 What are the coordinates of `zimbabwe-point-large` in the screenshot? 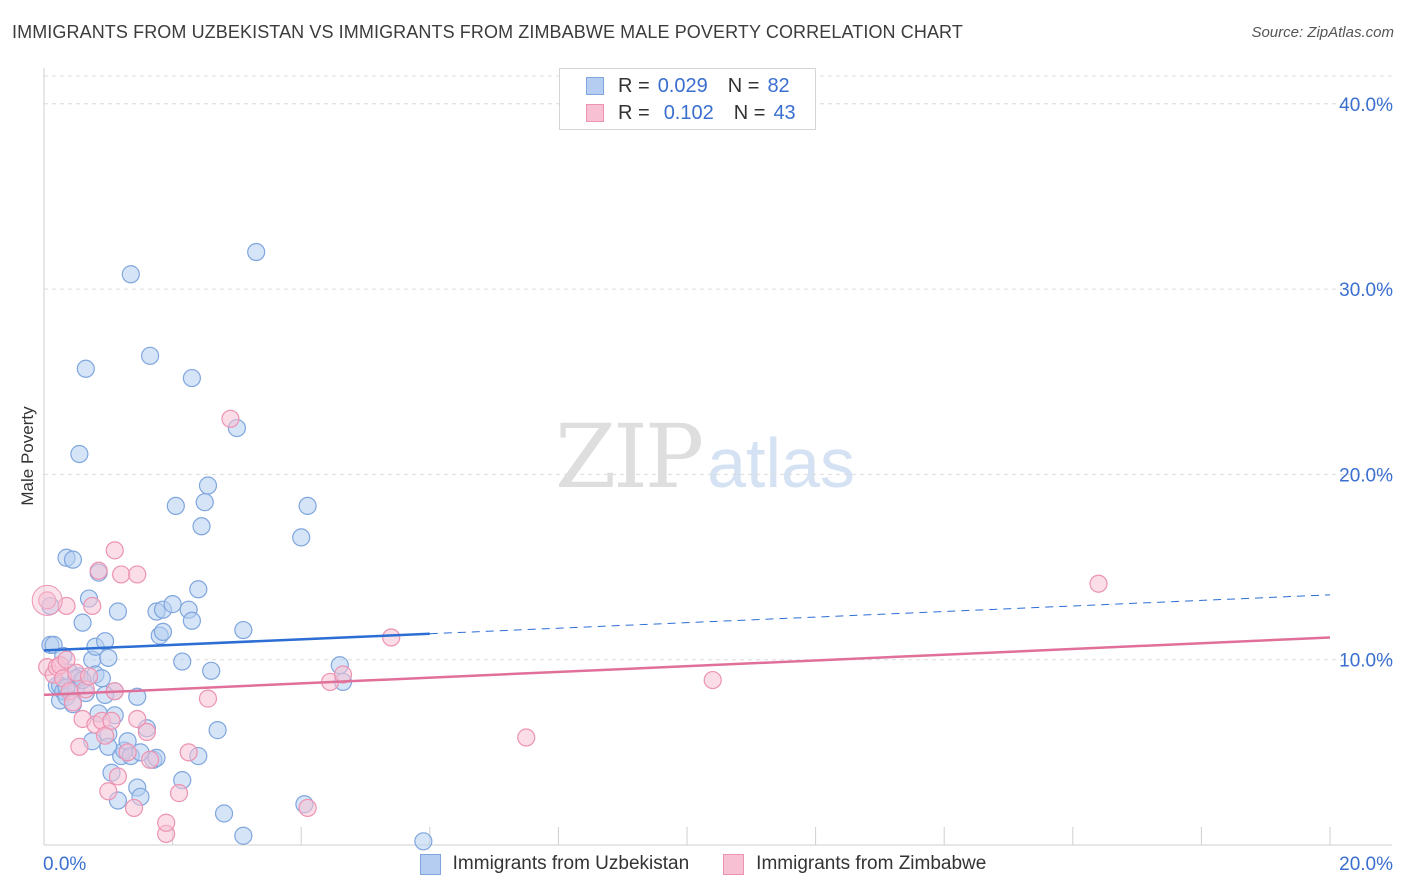 It's located at (47, 600).